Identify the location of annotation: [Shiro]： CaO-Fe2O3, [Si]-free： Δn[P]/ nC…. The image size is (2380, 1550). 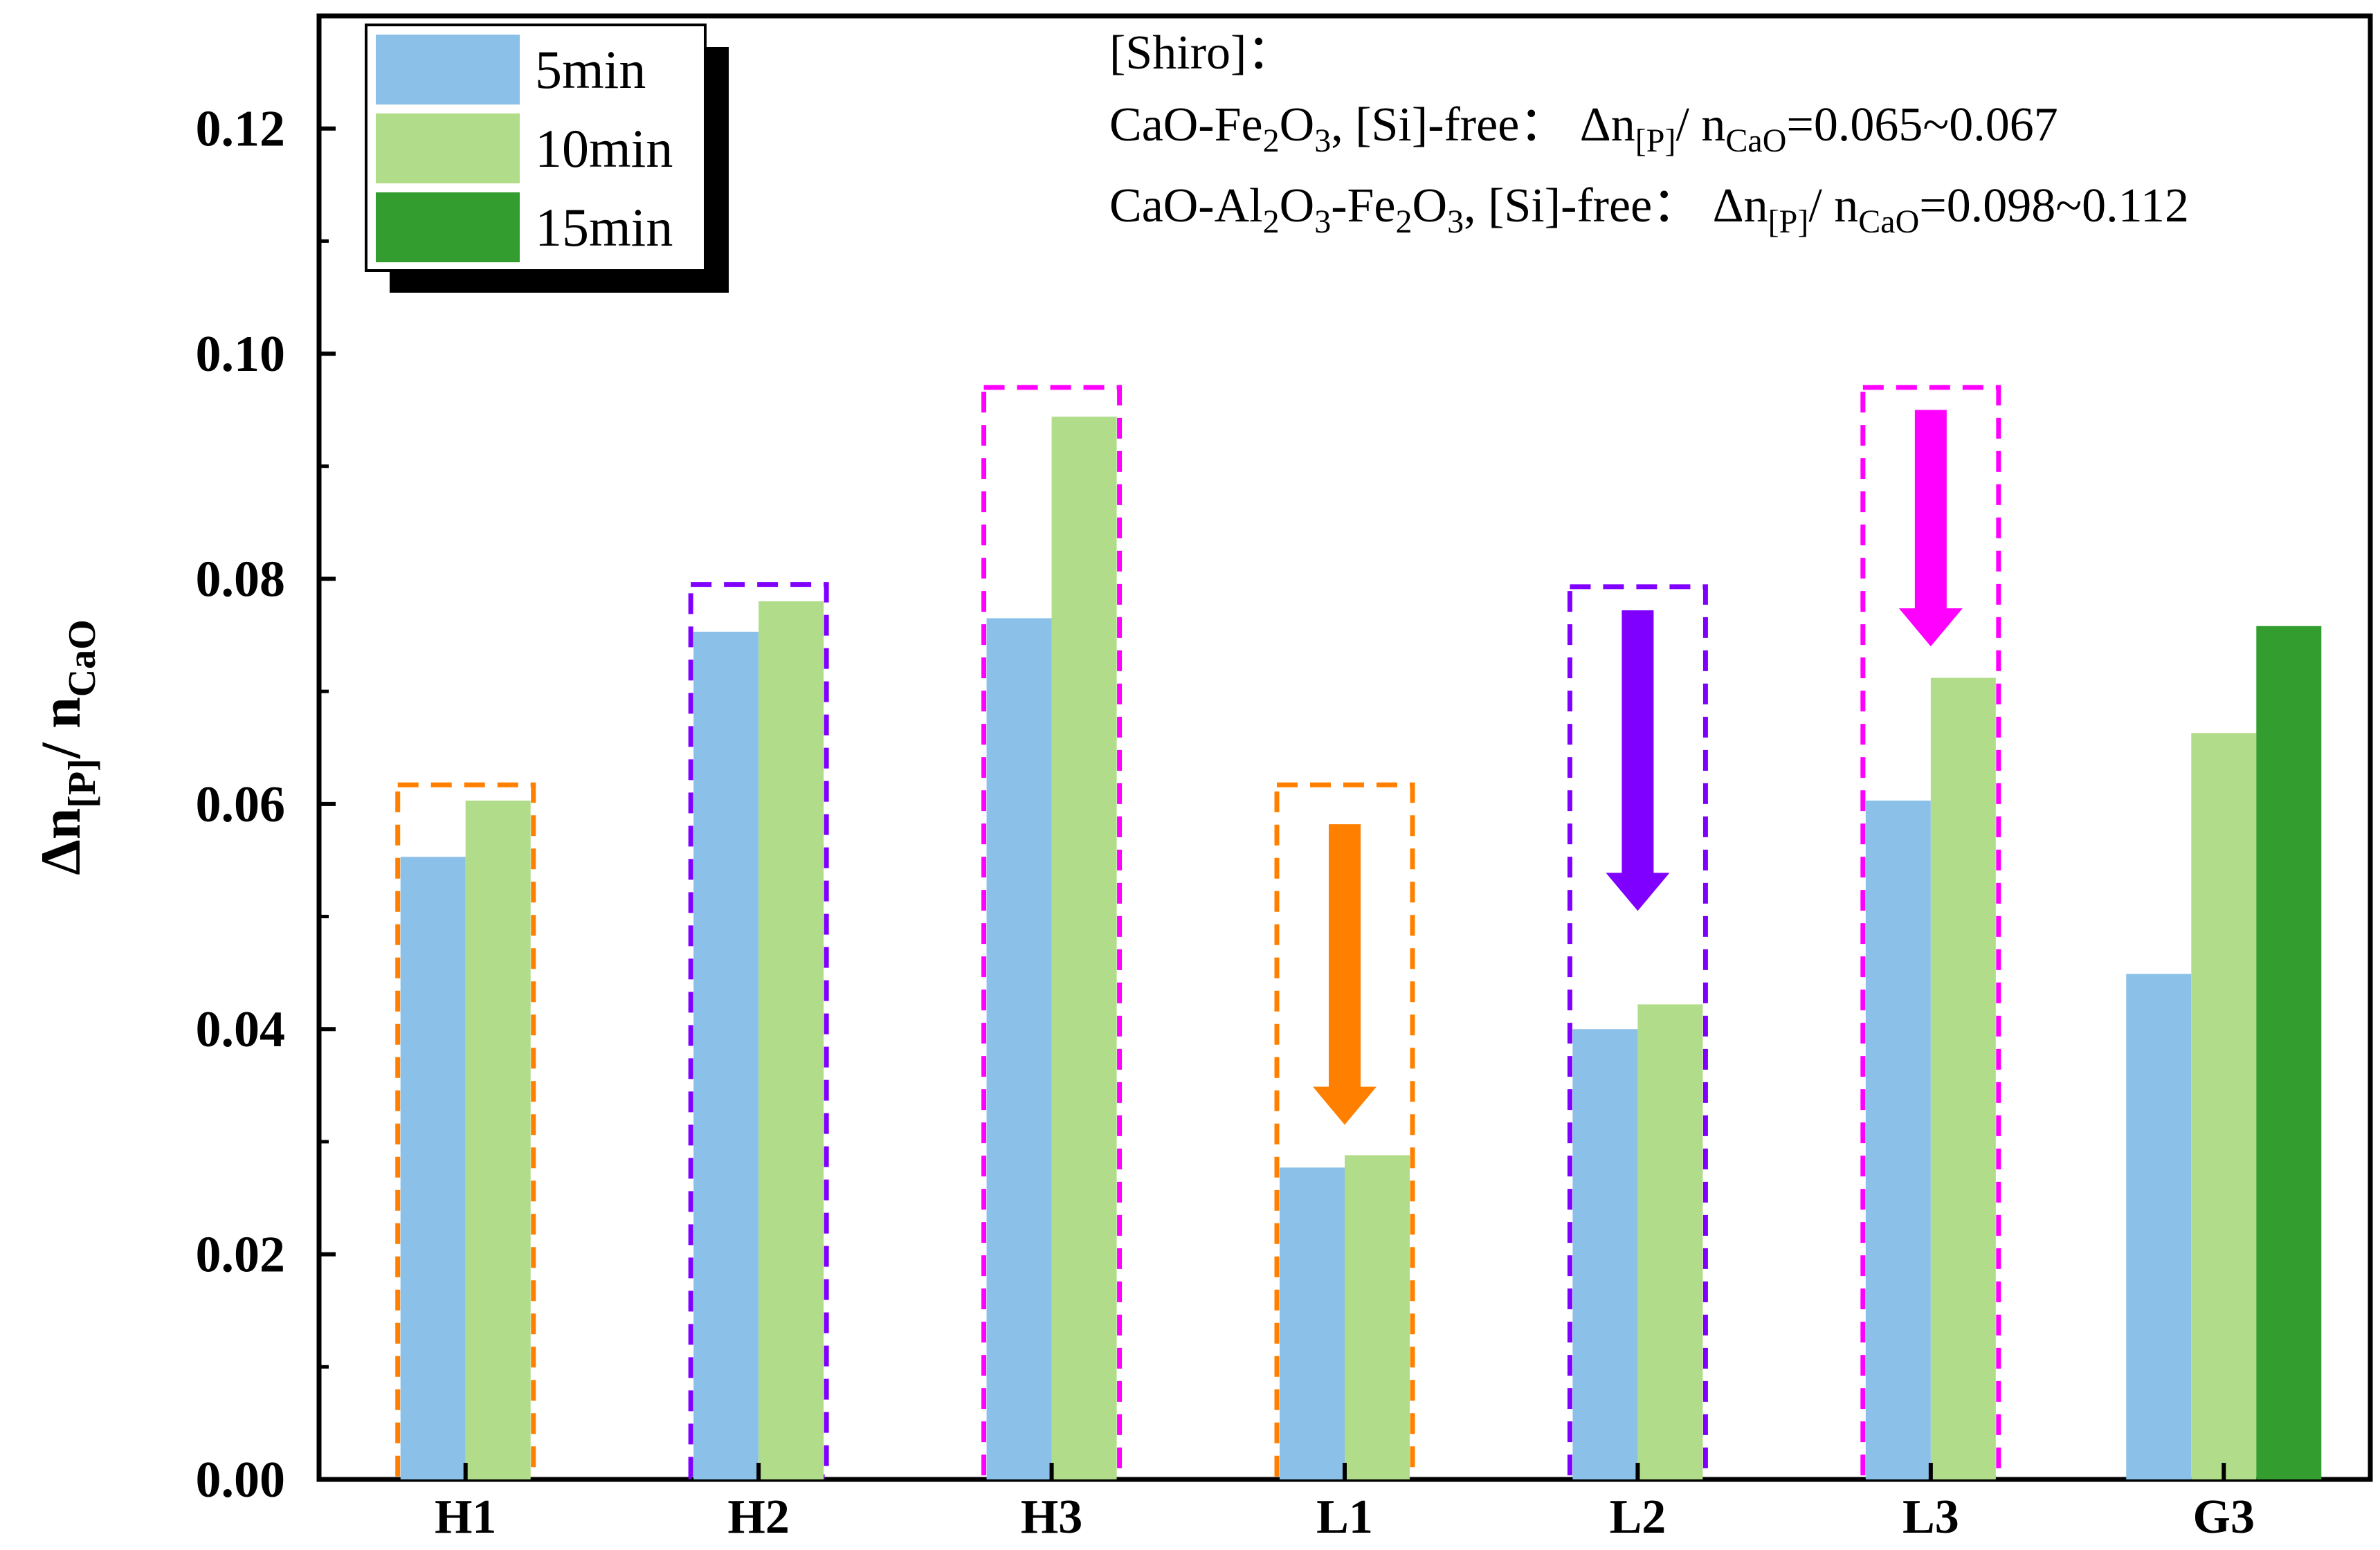
(1649, 133).